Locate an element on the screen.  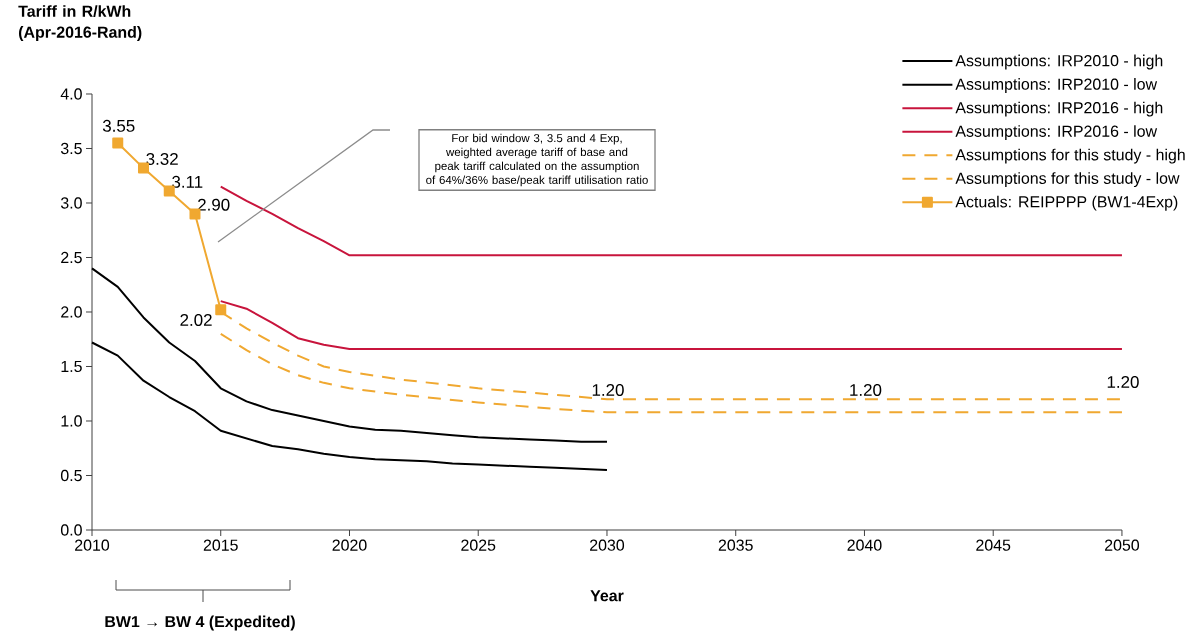
x-tick-label: 2015 is located at coordinates (220, 545).